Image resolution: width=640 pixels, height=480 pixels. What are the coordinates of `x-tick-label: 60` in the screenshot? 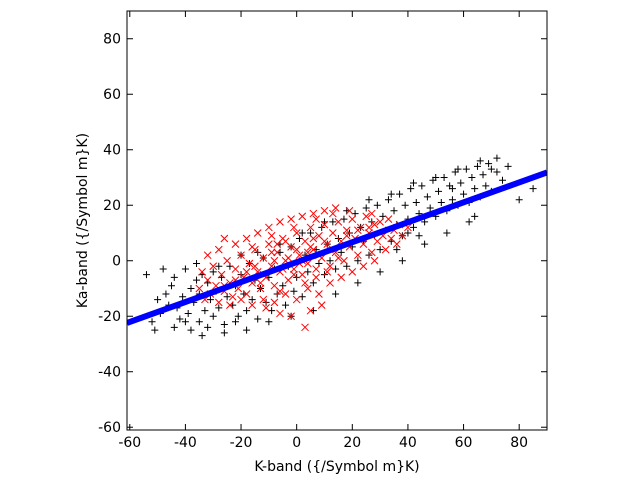 It's located at (464, 443).